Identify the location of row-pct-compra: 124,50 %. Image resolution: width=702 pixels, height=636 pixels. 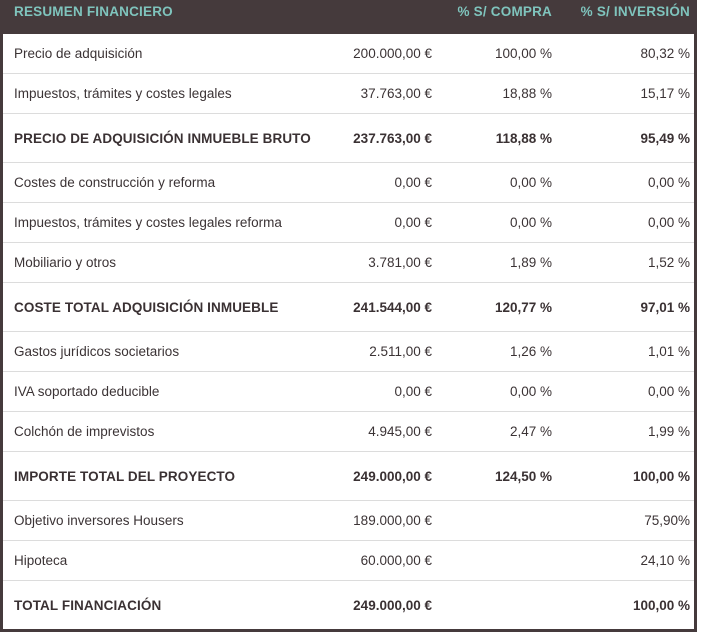
(523, 476).